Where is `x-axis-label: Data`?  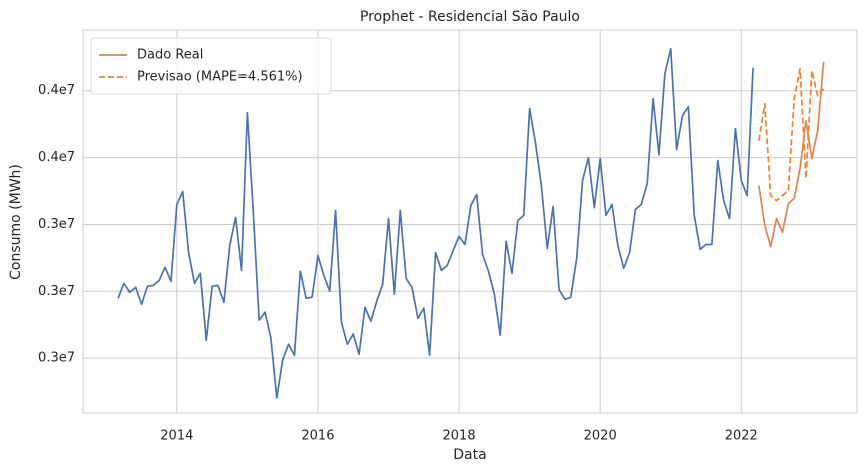
x-axis-label: Data is located at coordinates (469, 455).